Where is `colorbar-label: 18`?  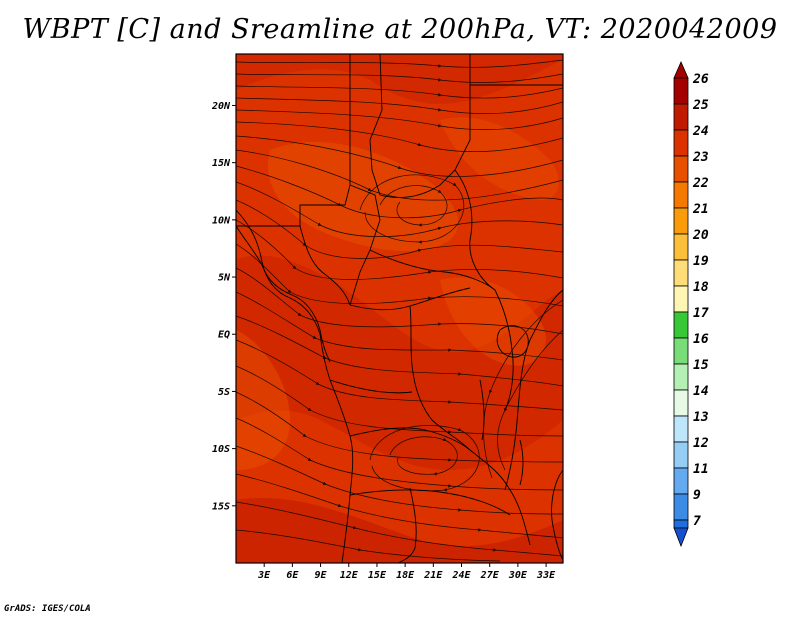
colorbar-label: 18 is located at coordinates (701, 287).